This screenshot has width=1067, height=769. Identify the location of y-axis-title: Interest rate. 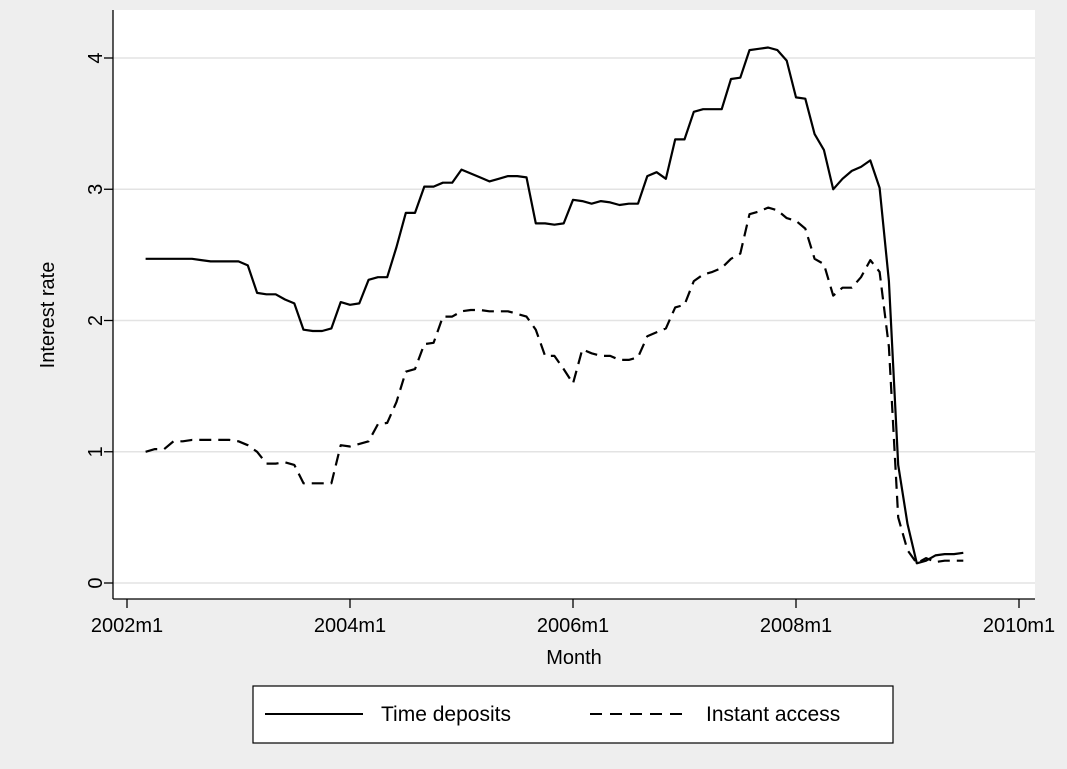
(48, 315).